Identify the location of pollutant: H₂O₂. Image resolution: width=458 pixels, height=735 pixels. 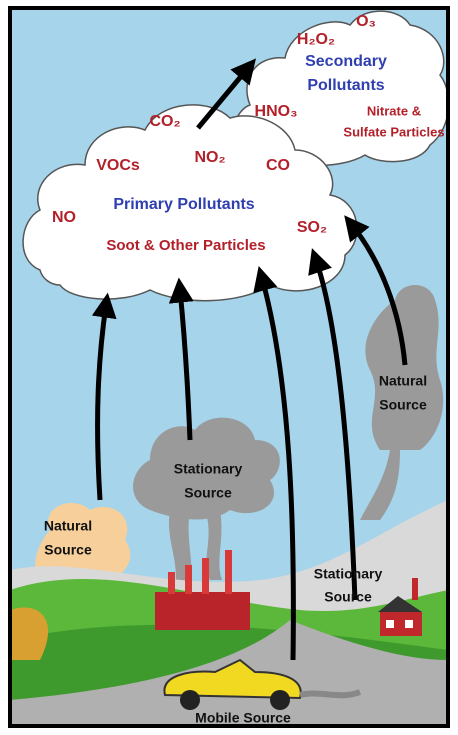
(316, 39).